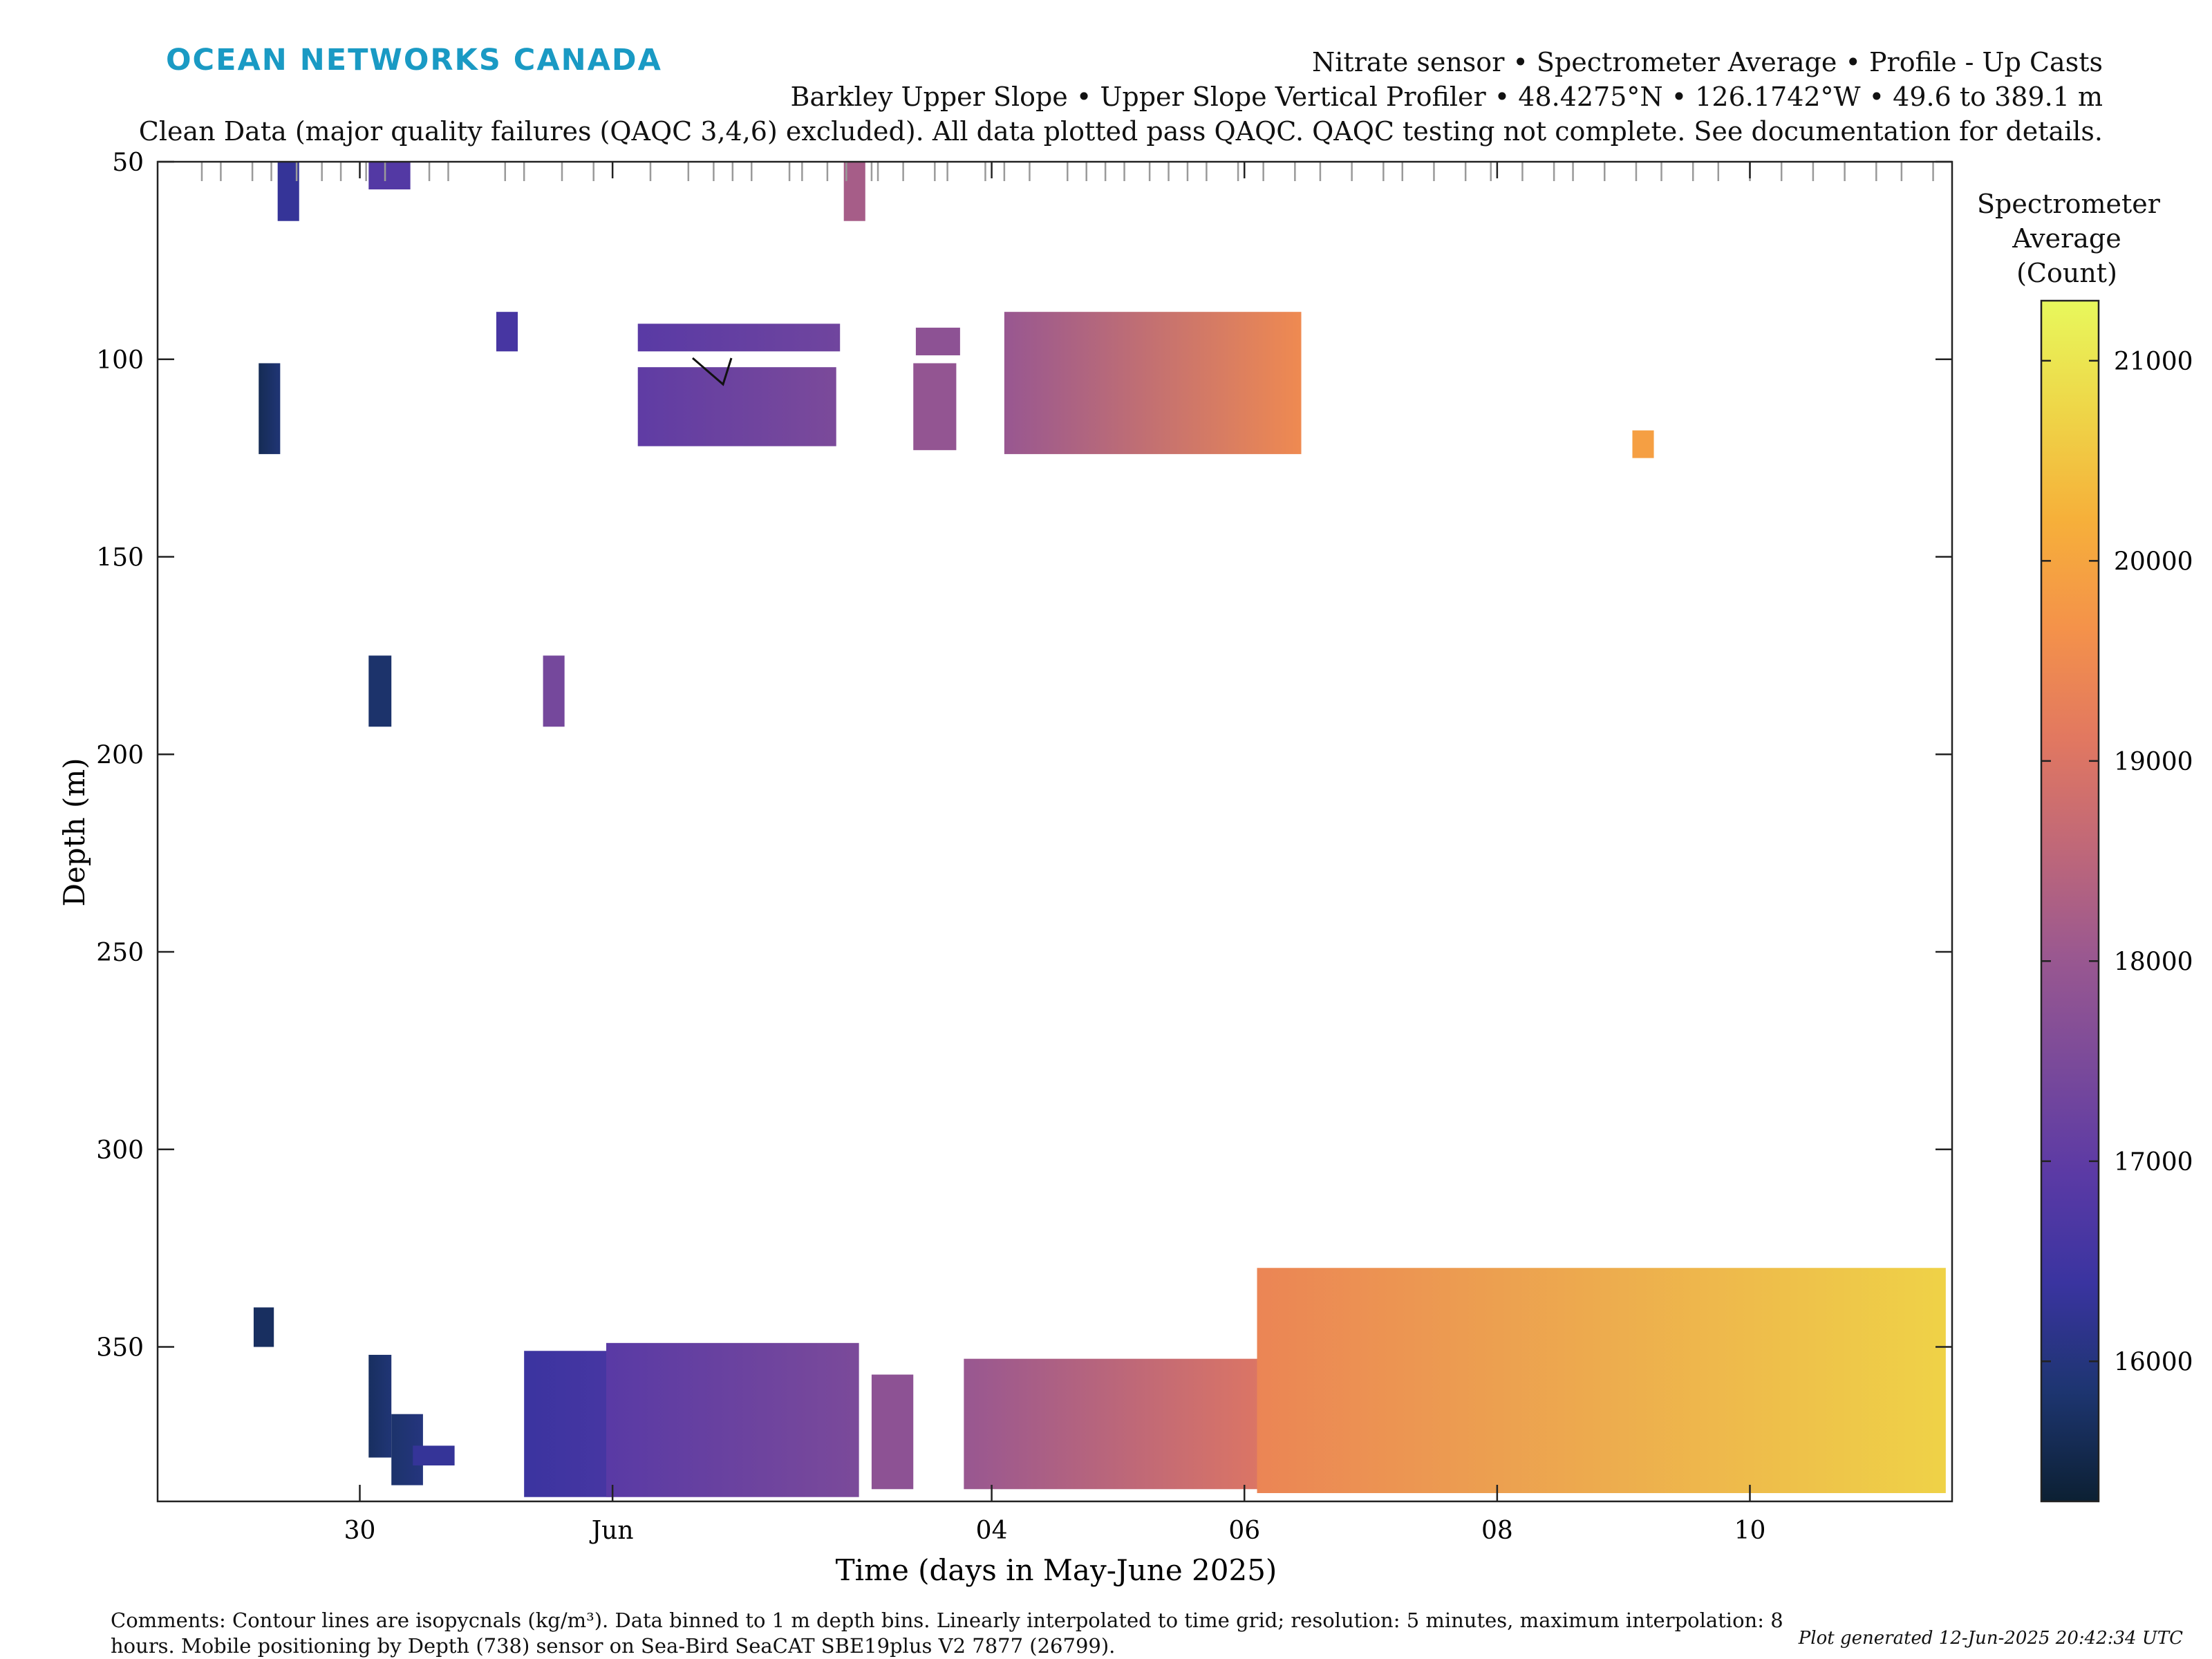 The width and height of the screenshot is (2212, 1659). What do you see at coordinates (2153, 1162) in the screenshot?
I see `colorbar-tick-label: 17000` at bounding box center [2153, 1162].